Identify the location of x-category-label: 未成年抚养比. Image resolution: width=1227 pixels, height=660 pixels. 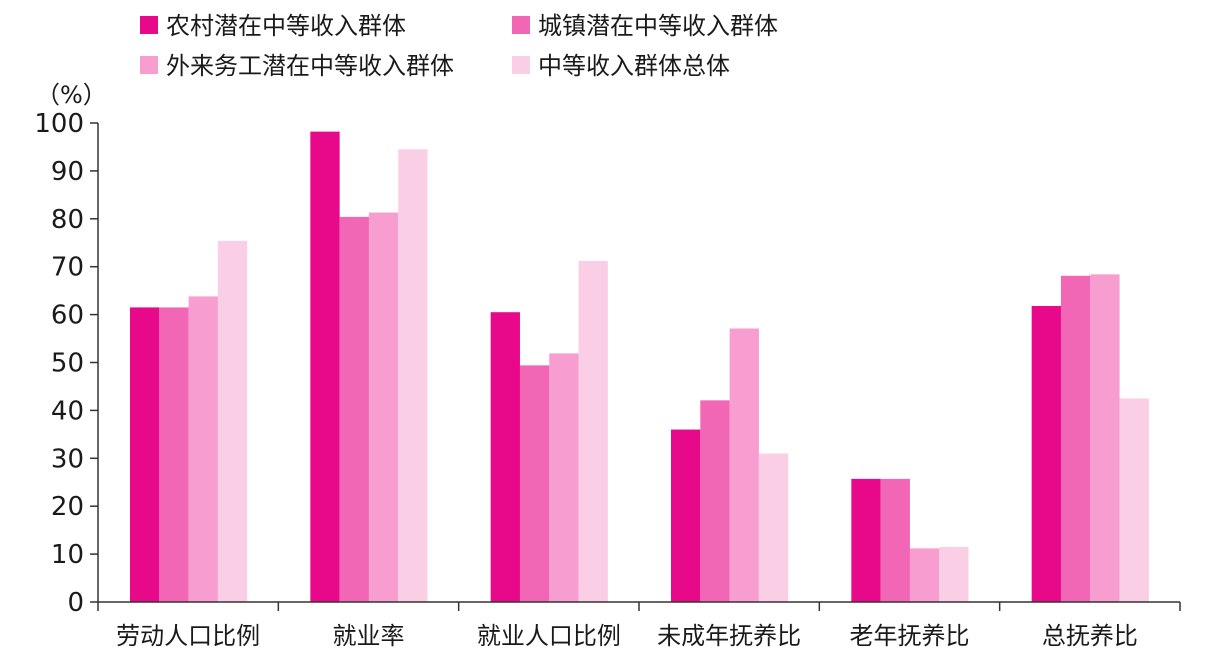
(729, 636).